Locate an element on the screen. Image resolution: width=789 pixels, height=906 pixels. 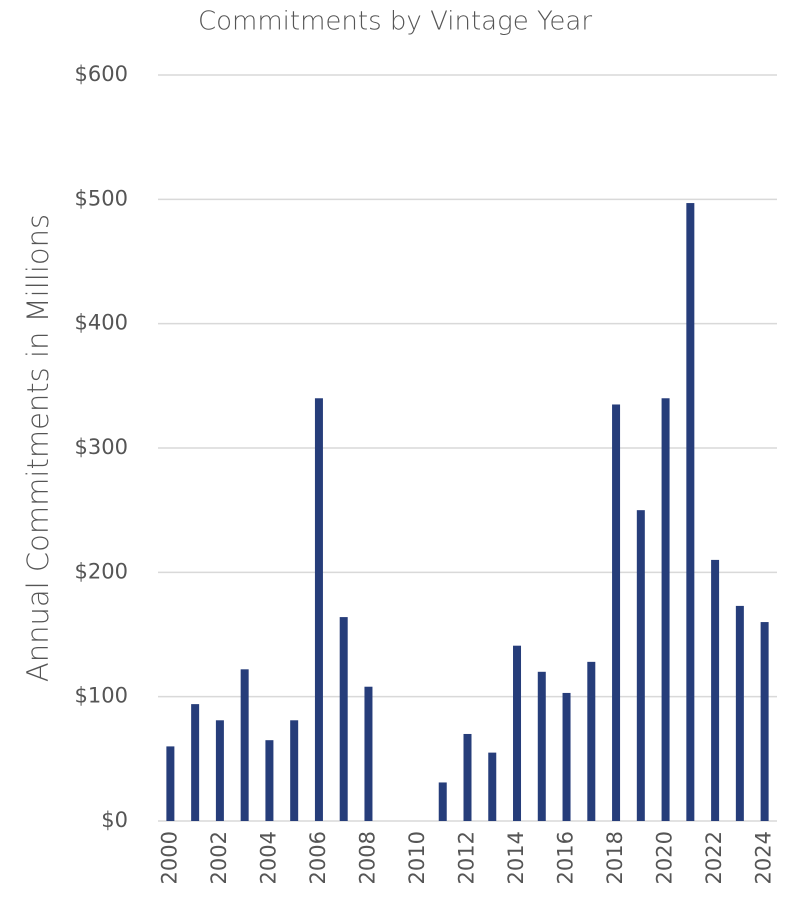
y-tick-label: $200 is located at coordinates (101, 571).